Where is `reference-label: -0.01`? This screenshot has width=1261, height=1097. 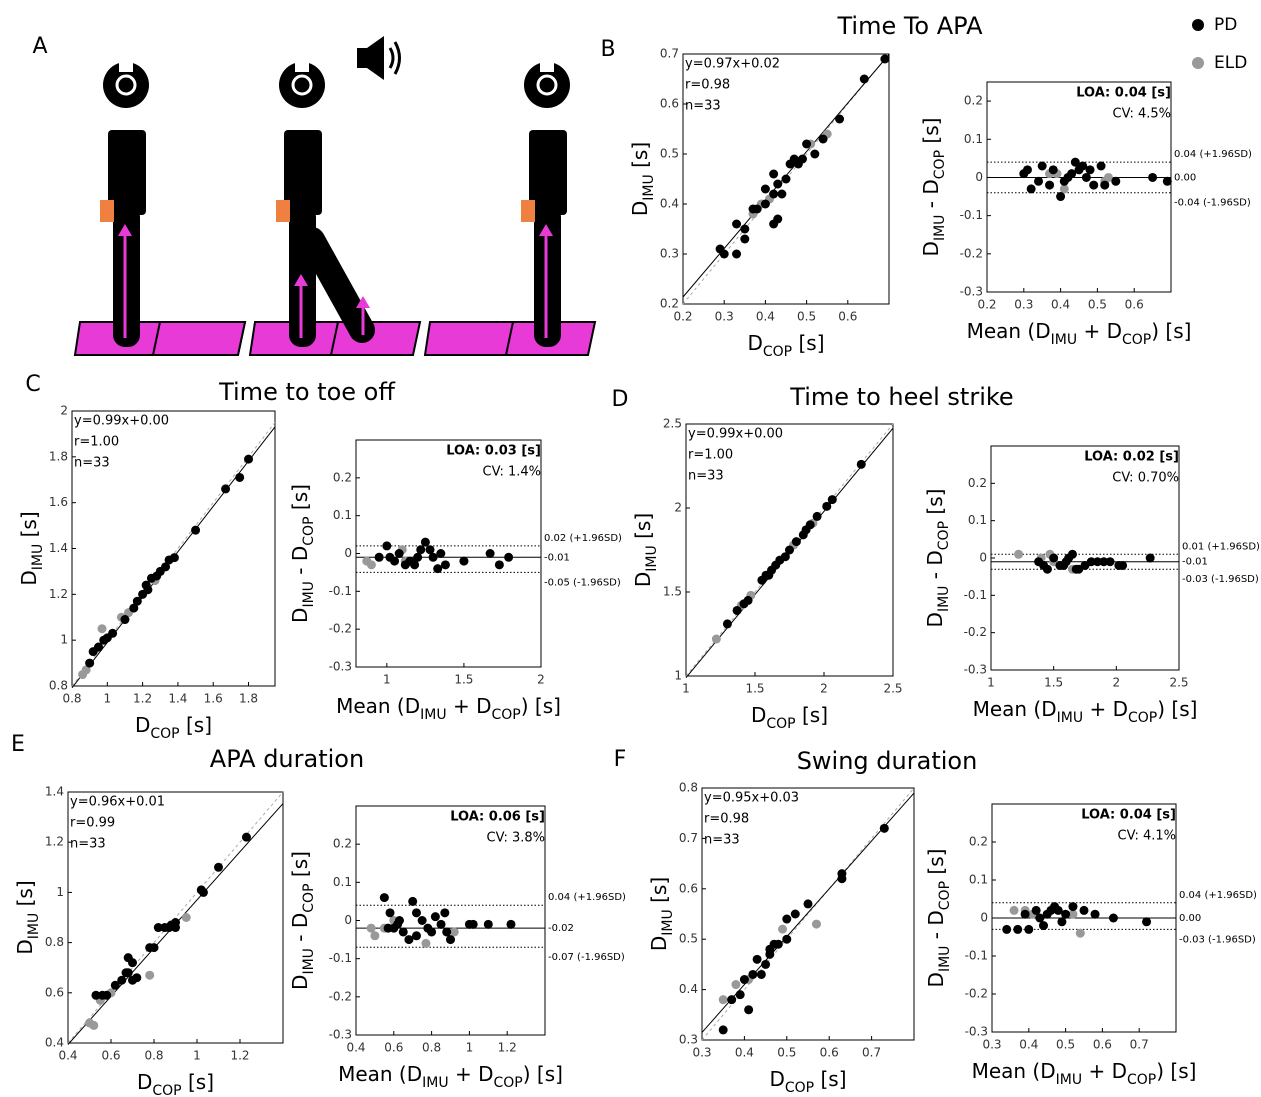
reference-label: -0.01 is located at coordinates (1195, 562).